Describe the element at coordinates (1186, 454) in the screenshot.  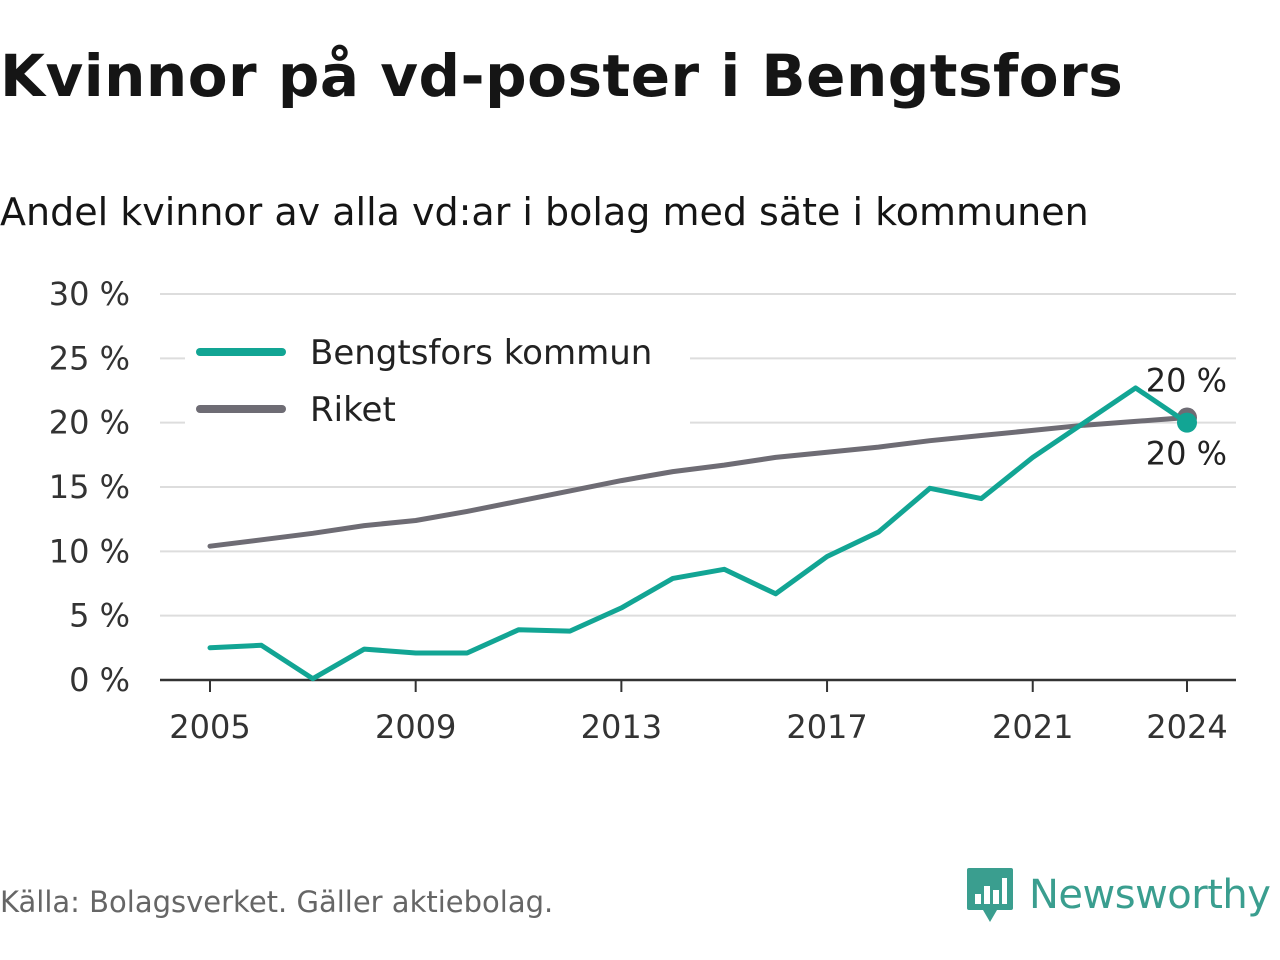
I see `end-label-bengtsfors: 20 %` at that location.